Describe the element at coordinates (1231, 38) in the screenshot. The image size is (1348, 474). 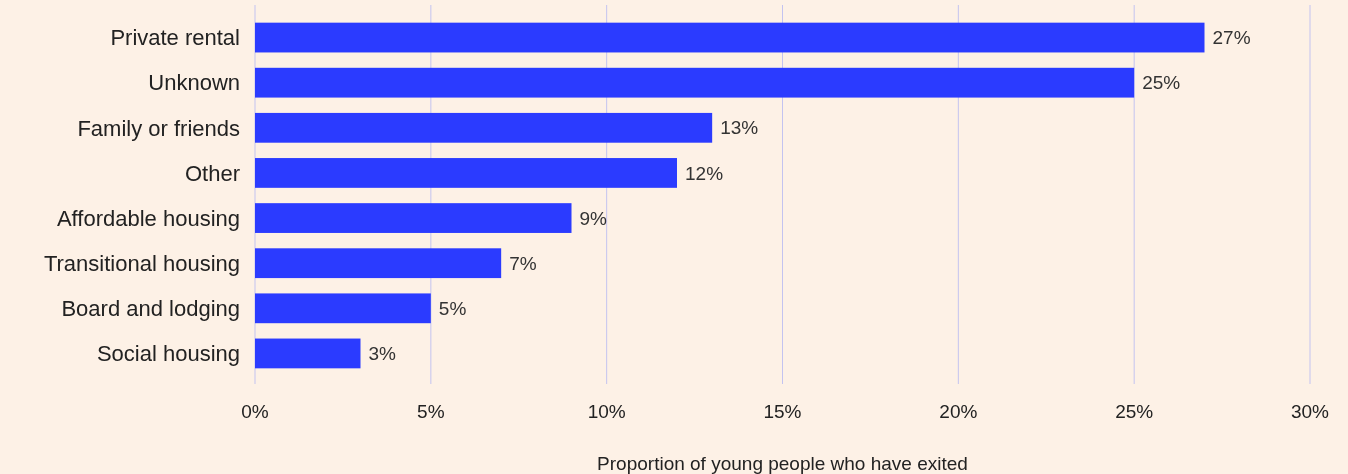
I see `data-label: 27%` at that location.